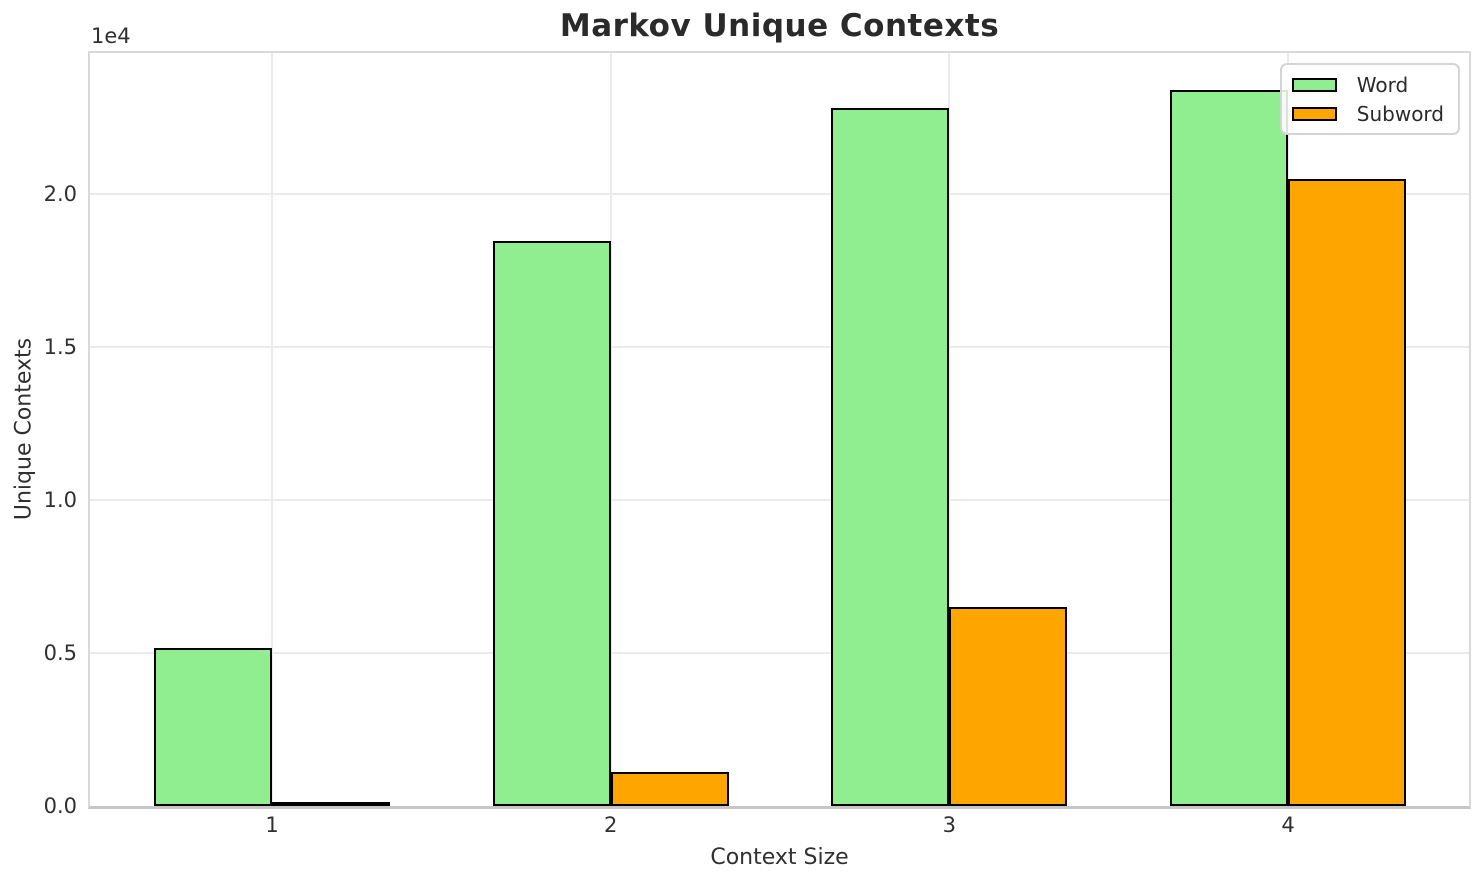  I want to click on x-axis-label: Context Size, so click(779, 857).